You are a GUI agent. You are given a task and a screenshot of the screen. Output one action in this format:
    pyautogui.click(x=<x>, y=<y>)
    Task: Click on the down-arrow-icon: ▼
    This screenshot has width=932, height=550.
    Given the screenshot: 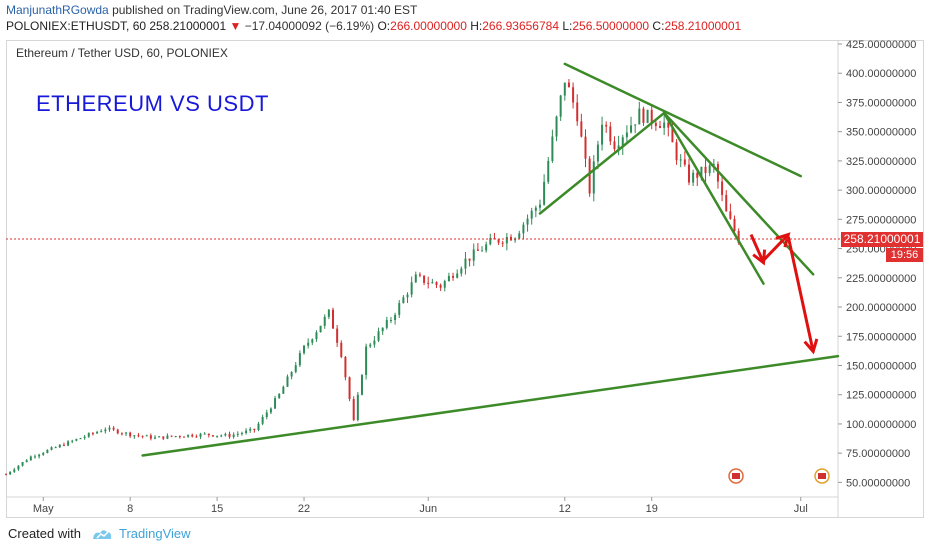 What is the action you would take?
    pyautogui.click(x=235, y=26)
    